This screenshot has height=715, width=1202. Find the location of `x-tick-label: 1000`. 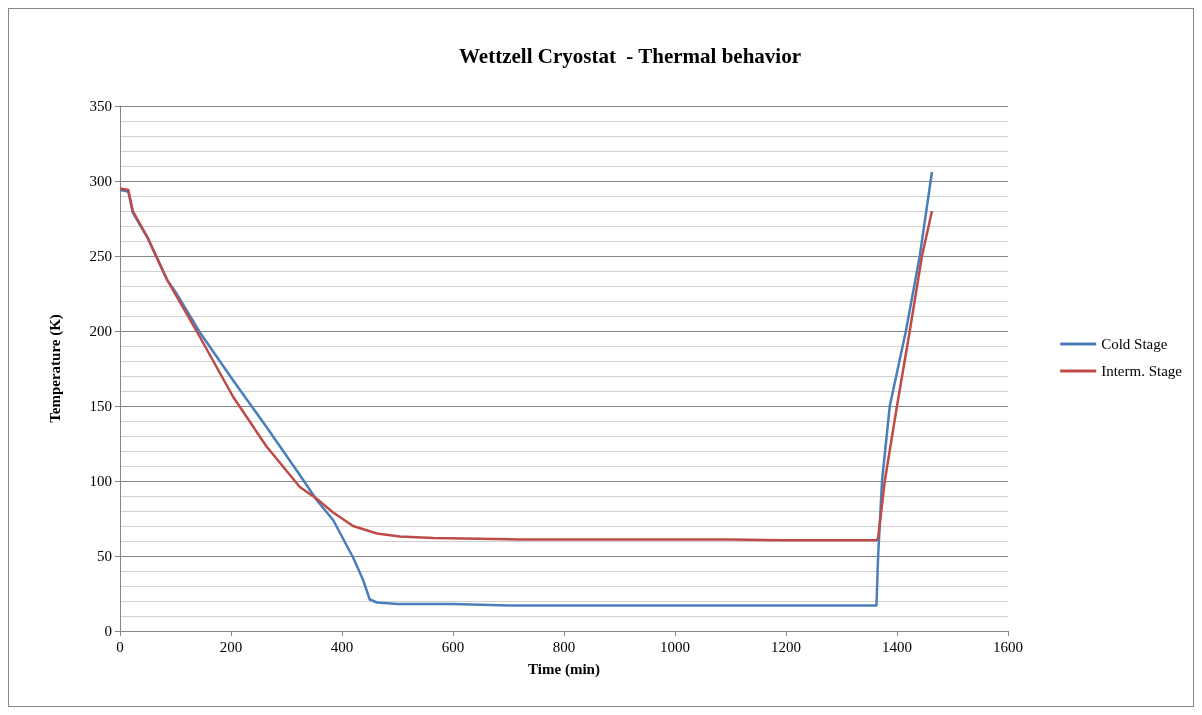

x-tick-label: 1000 is located at coordinates (675, 646).